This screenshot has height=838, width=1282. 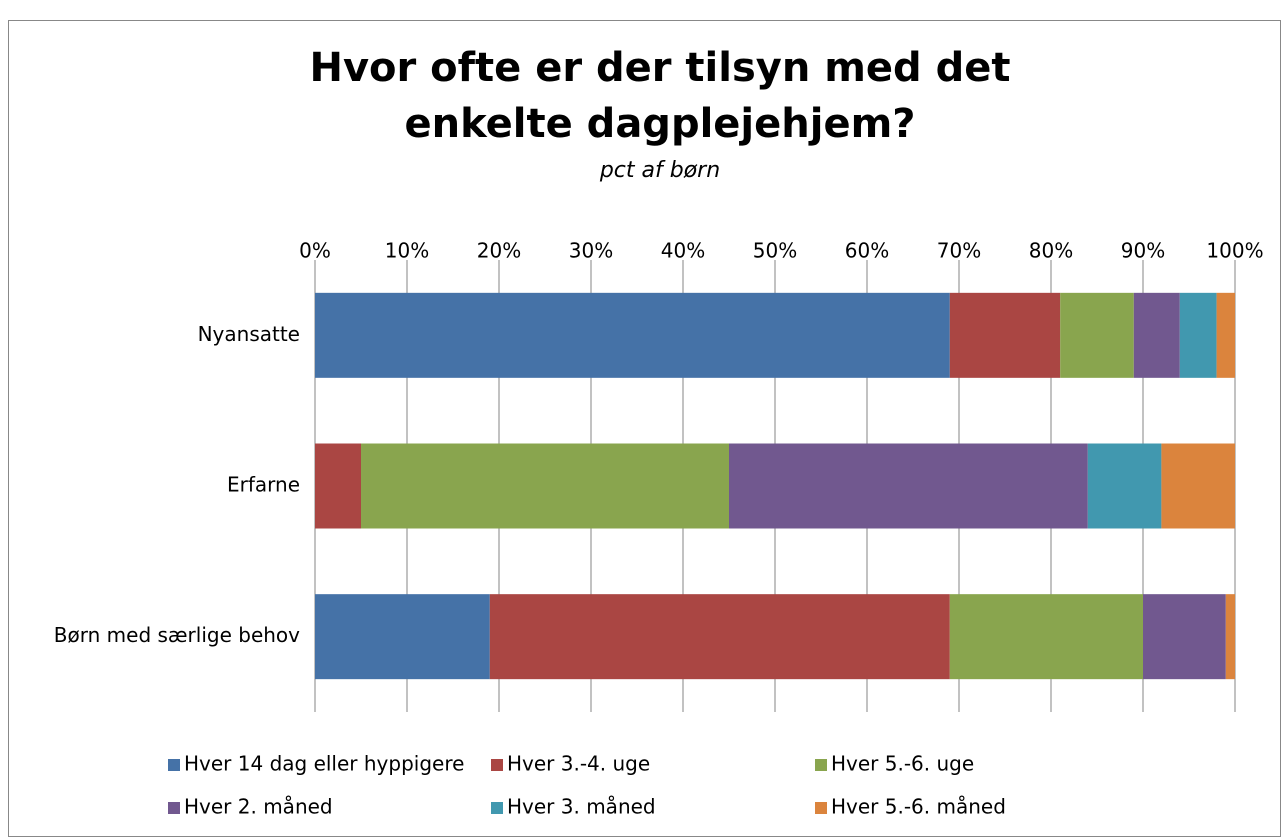 I want to click on x-tick-label: 20%, so click(x=499, y=251).